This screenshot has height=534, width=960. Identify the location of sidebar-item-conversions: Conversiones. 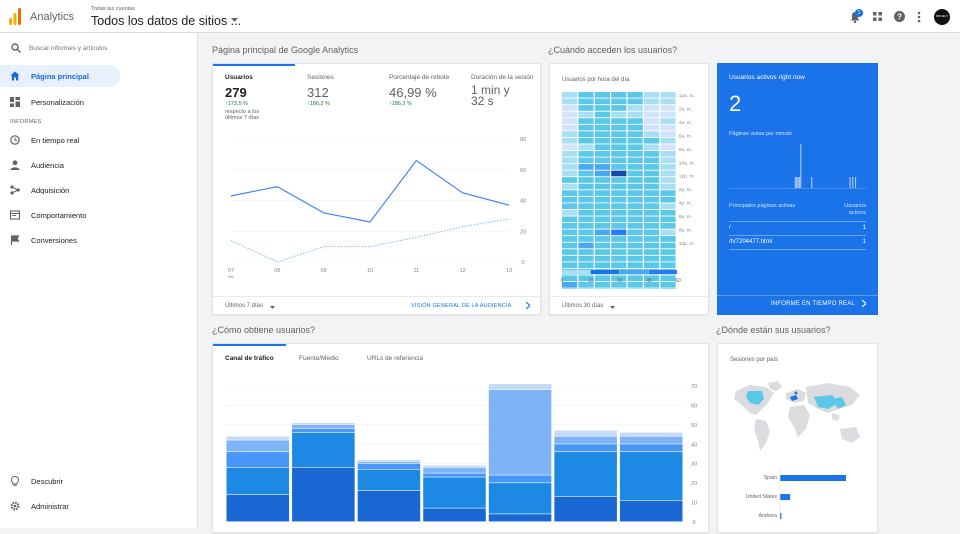
(60, 240).